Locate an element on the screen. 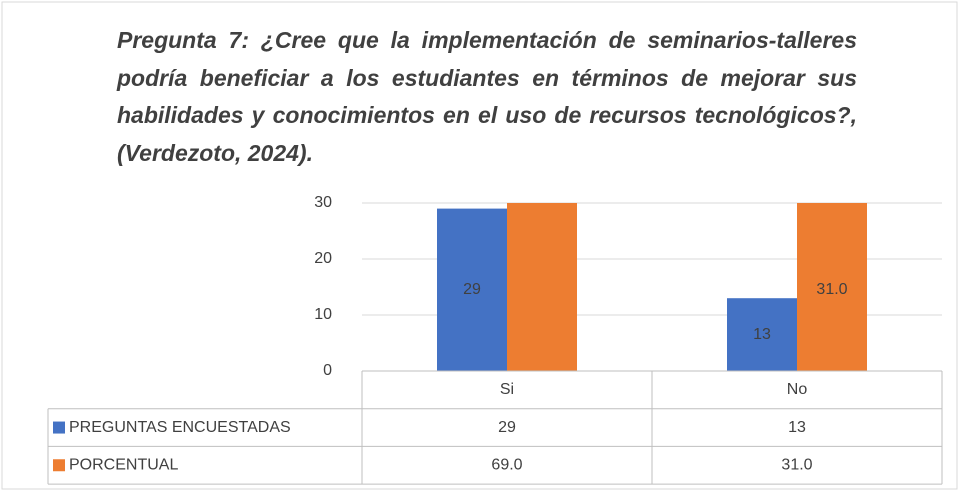 The image size is (960, 492). table-cell: 31.0 is located at coordinates (796, 464).